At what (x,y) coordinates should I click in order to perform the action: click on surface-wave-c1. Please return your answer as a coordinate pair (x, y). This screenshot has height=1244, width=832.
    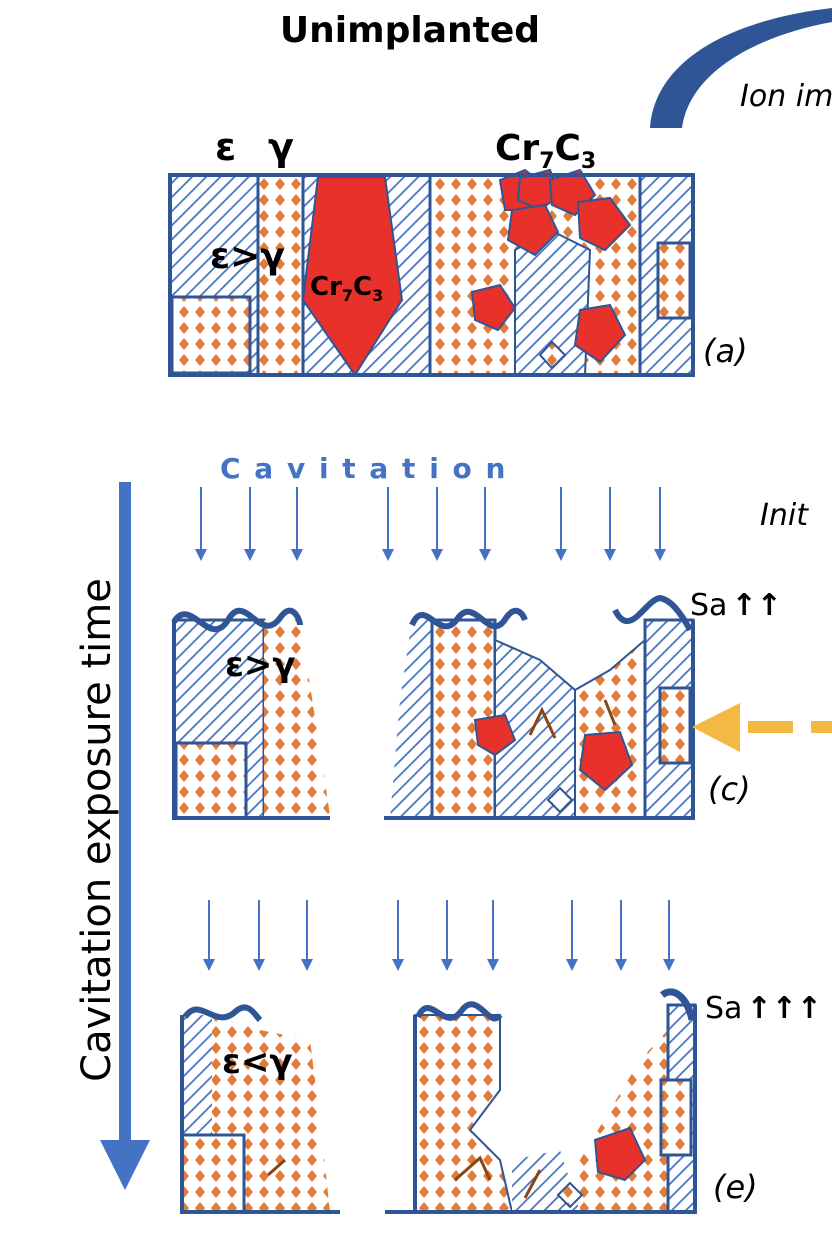
    Looking at the image, I should click on (237, 620).